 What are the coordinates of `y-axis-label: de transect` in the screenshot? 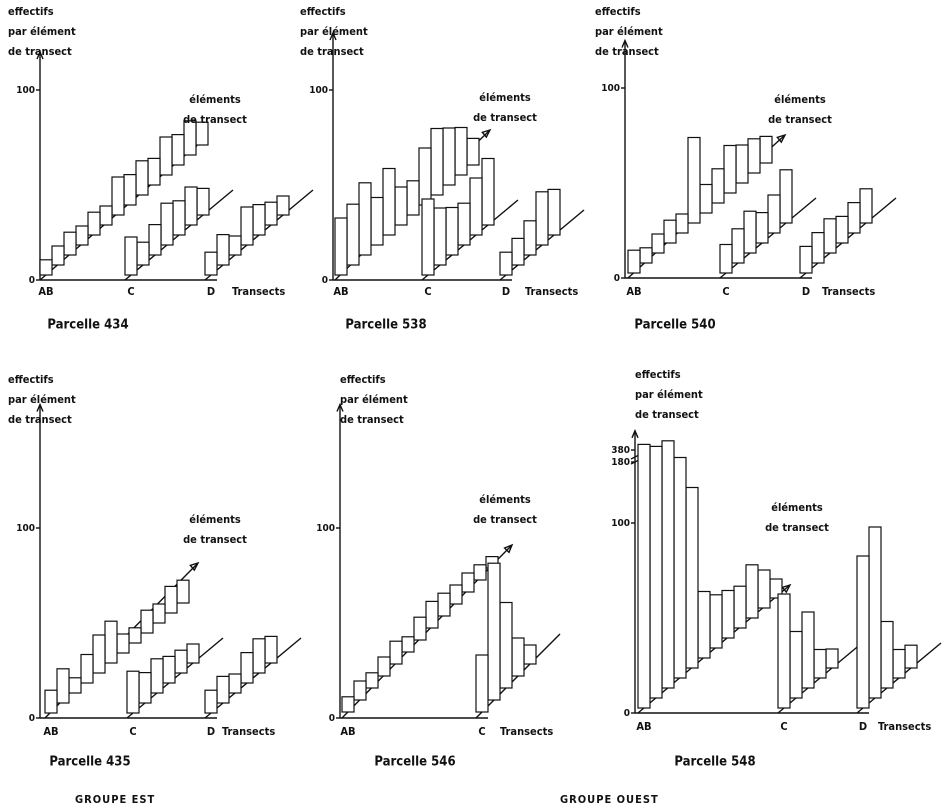 It's located at (332, 51).